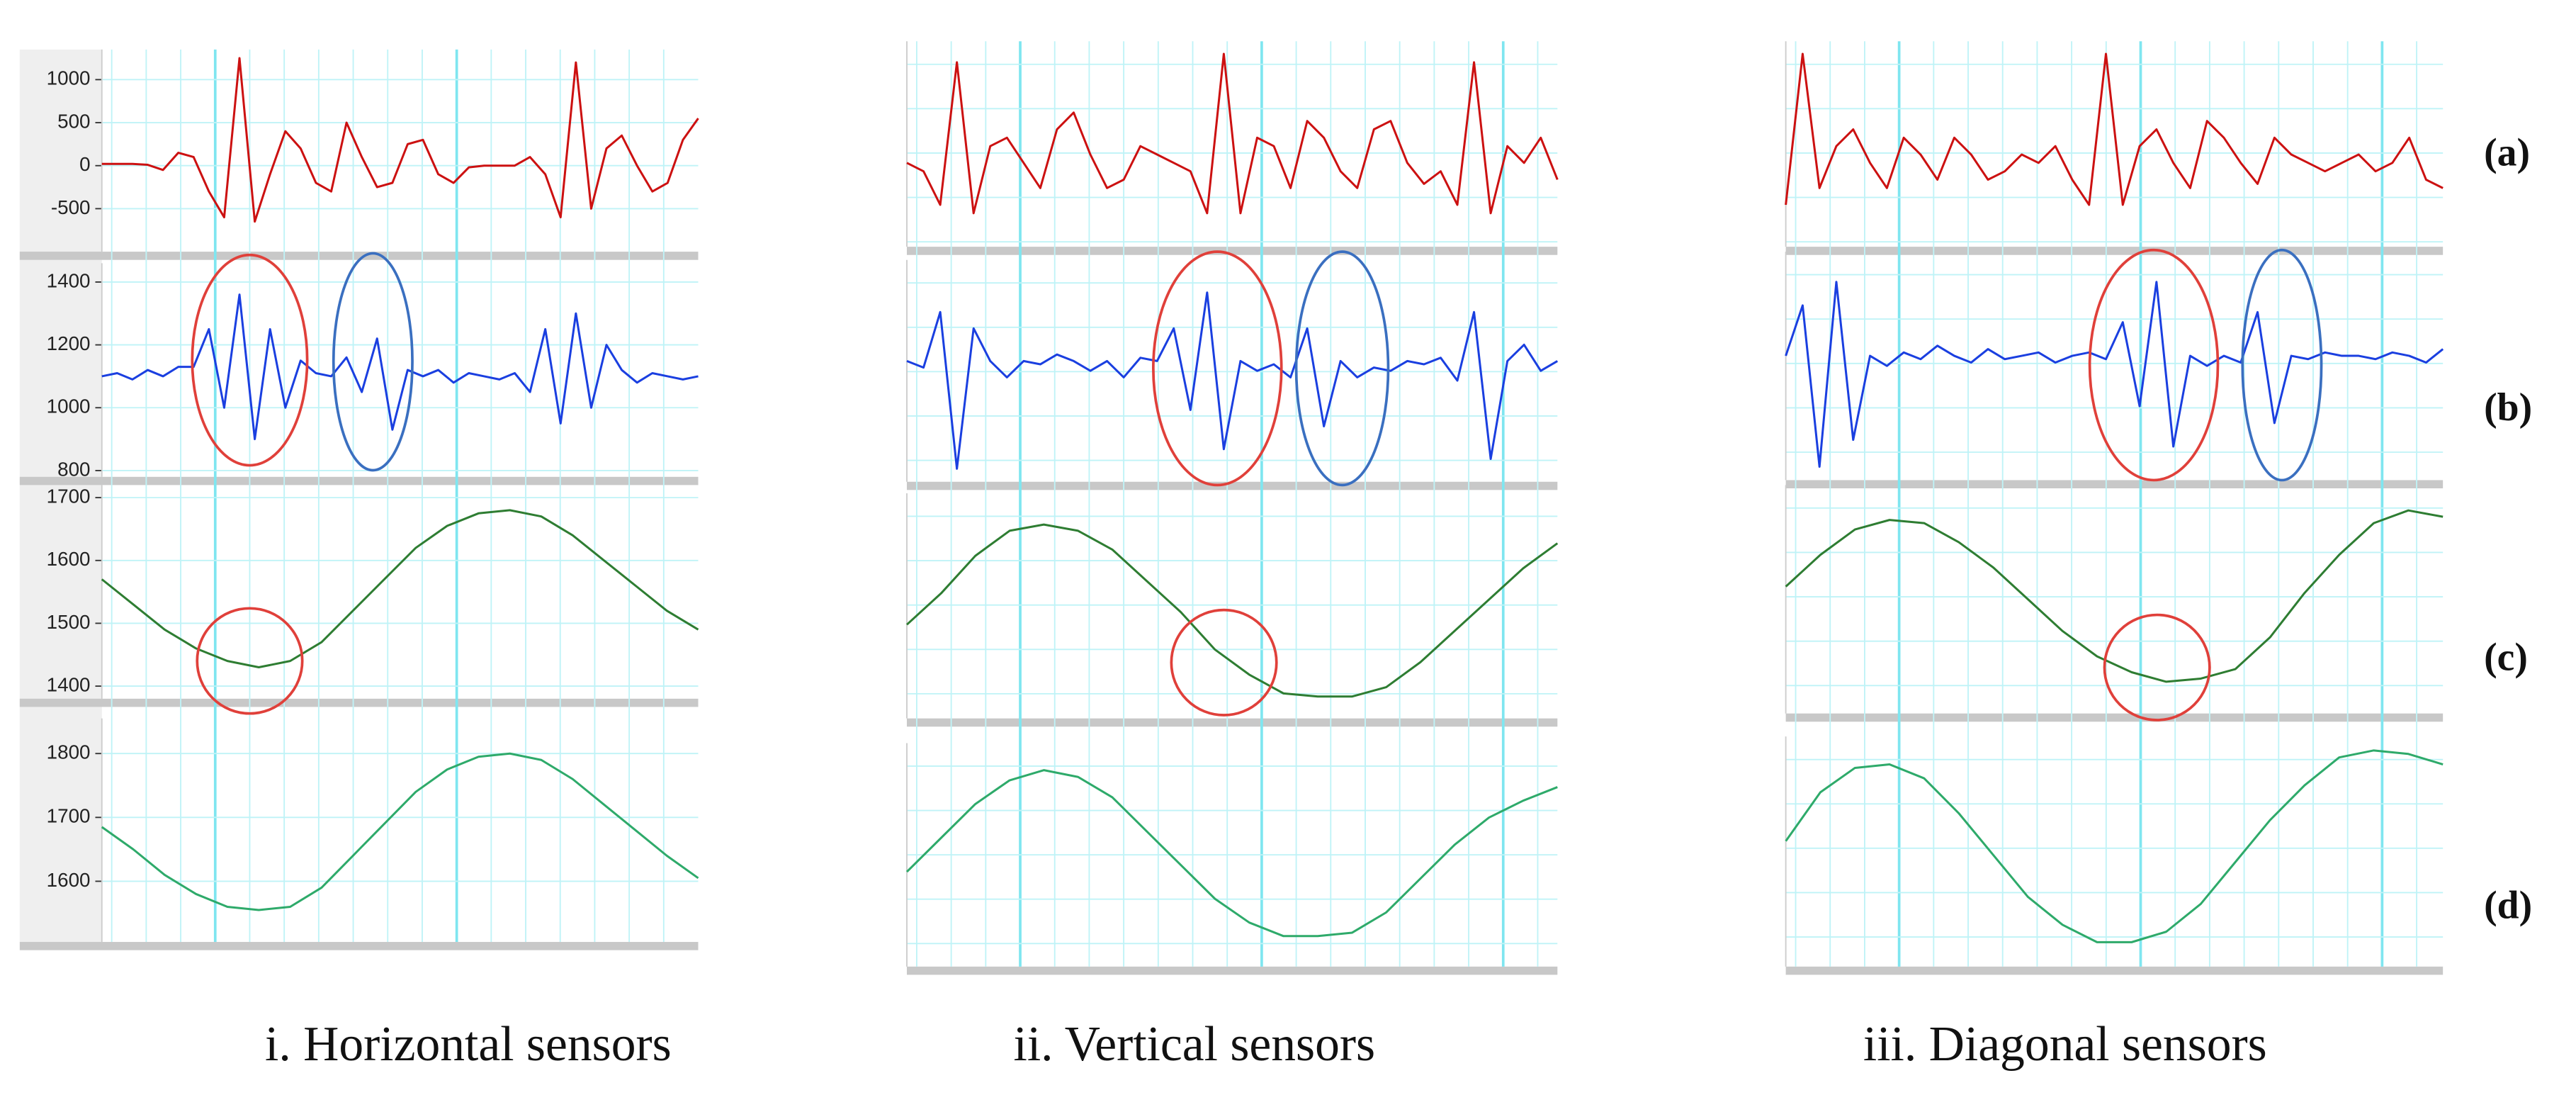 This screenshot has height=1095, width=2576. Describe the element at coordinates (71, 207) in the screenshot. I see `y-tick-label: -500` at that location.